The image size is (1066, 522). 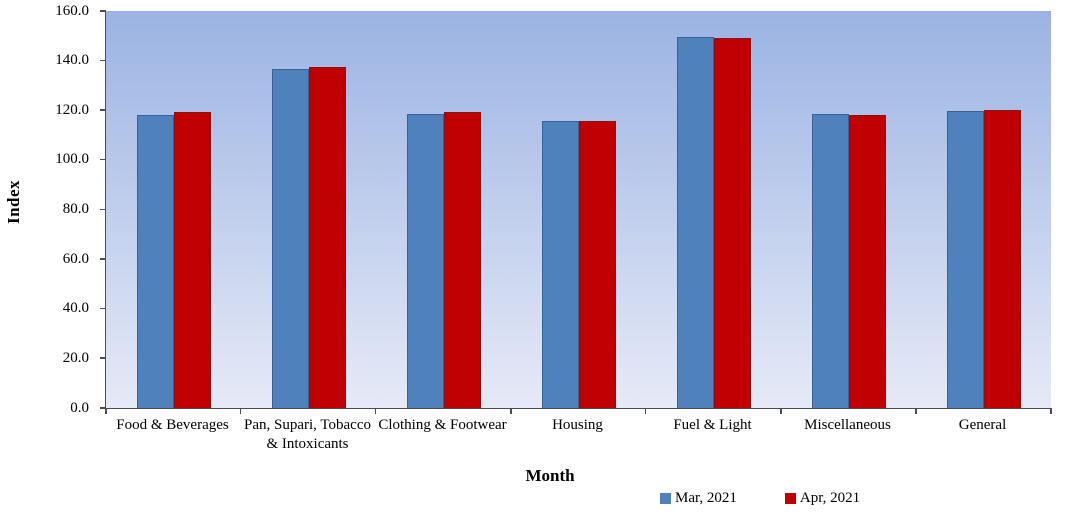 I want to click on legend-label: Mar, 2021, so click(x=706, y=498).